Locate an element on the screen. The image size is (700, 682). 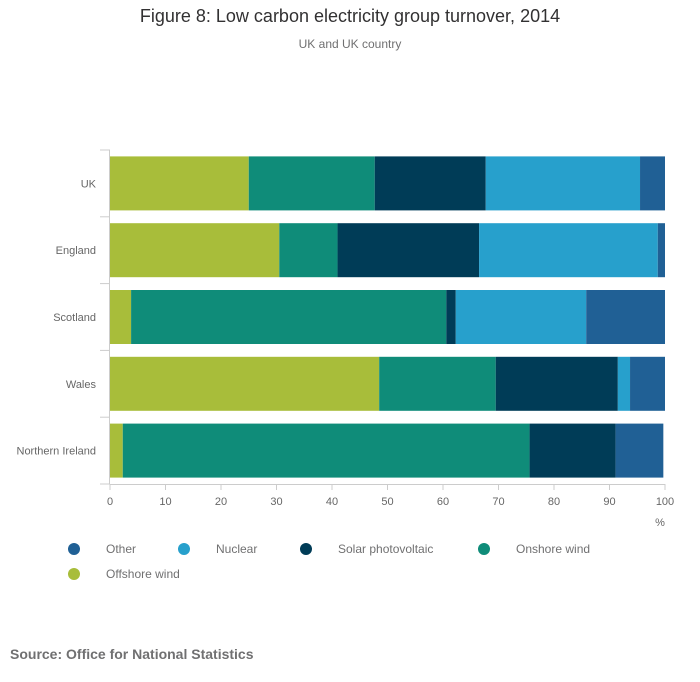
y-tick-label: Scotland is located at coordinates (74, 318).